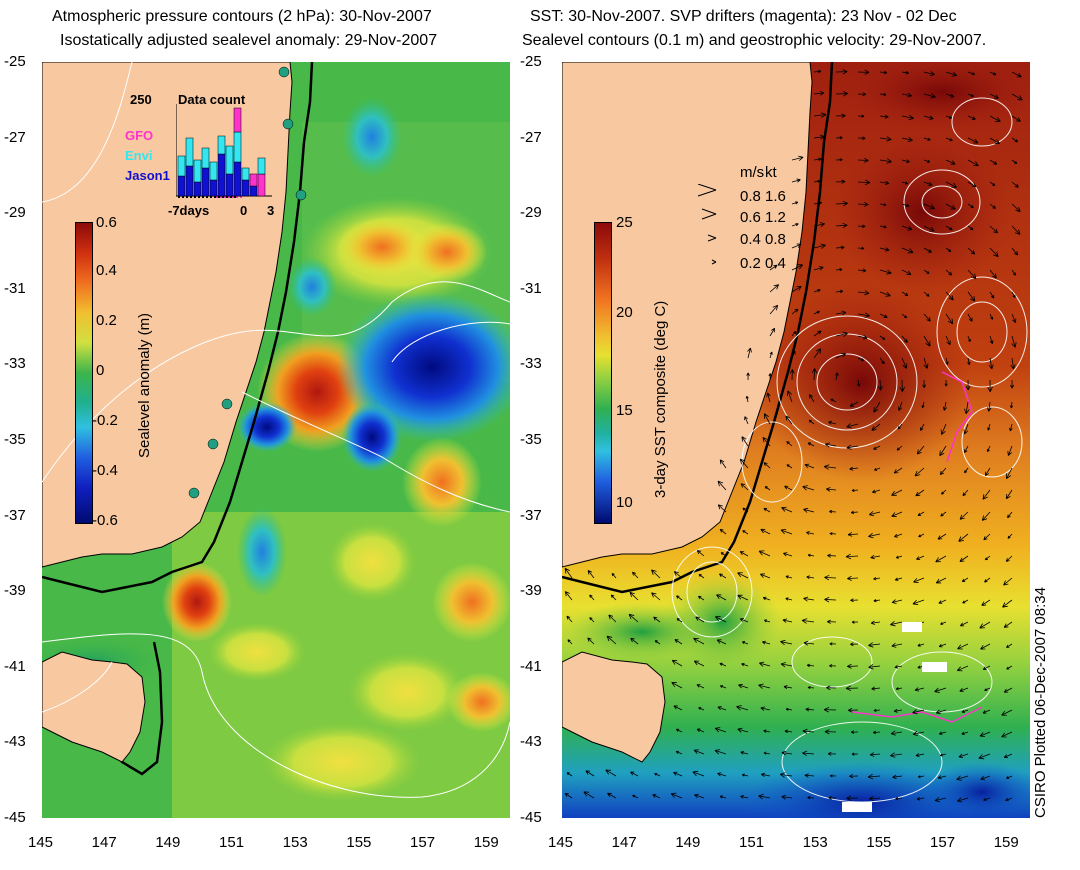 This screenshot has width=1080, height=870. I want to click on speed-legend-kt: 0.4, so click(775, 263).